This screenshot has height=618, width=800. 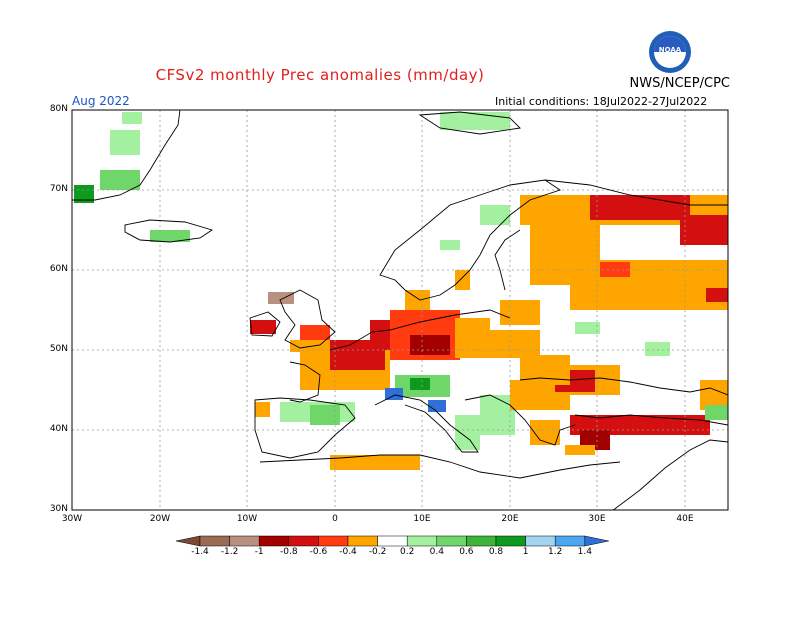 What do you see at coordinates (160, 519) in the screenshot?
I see `lon-label-20w: 20W` at bounding box center [160, 519].